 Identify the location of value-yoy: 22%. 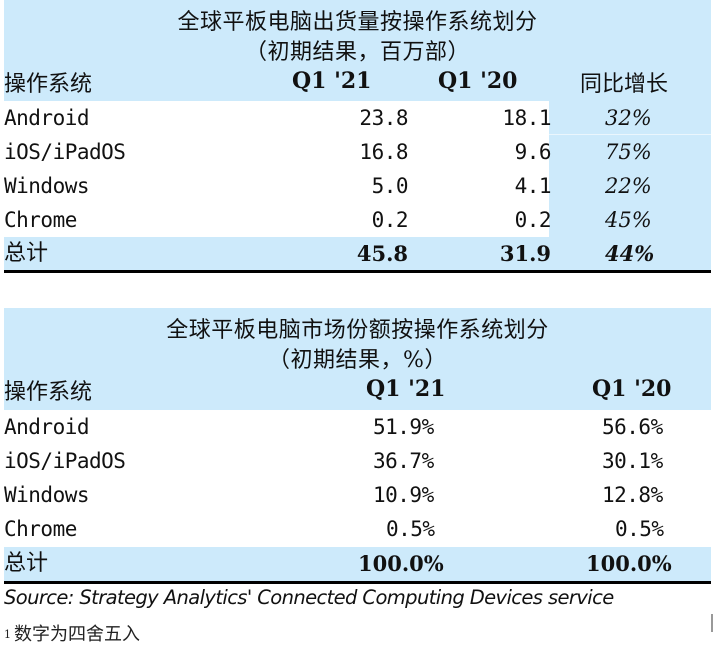
(628, 186).